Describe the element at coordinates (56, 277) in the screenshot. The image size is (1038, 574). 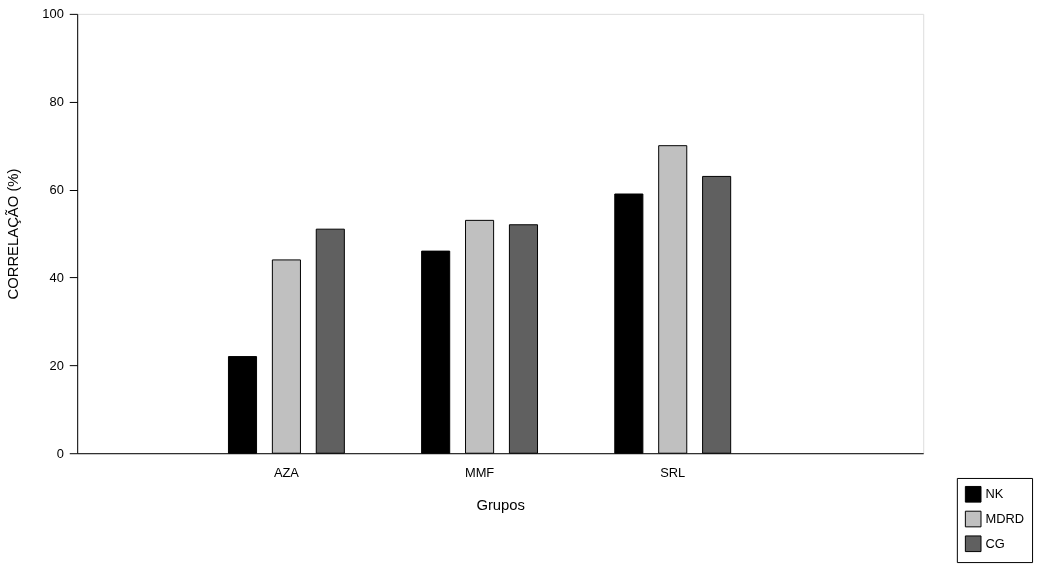
I see `y-tick-label: 40` at that location.